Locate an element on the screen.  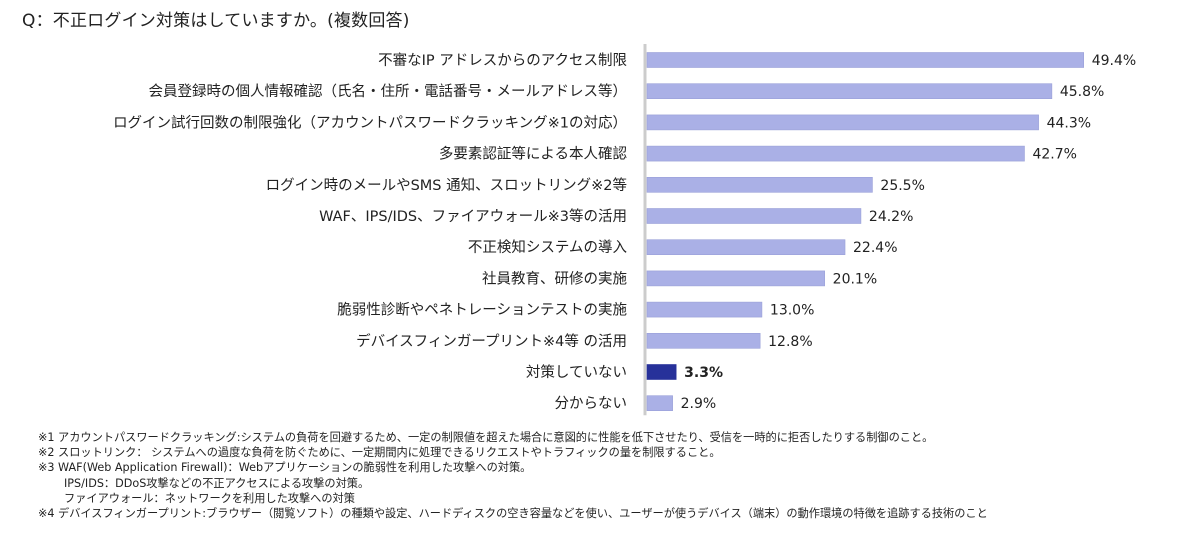
value-label: 12.8% is located at coordinates (790, 342).